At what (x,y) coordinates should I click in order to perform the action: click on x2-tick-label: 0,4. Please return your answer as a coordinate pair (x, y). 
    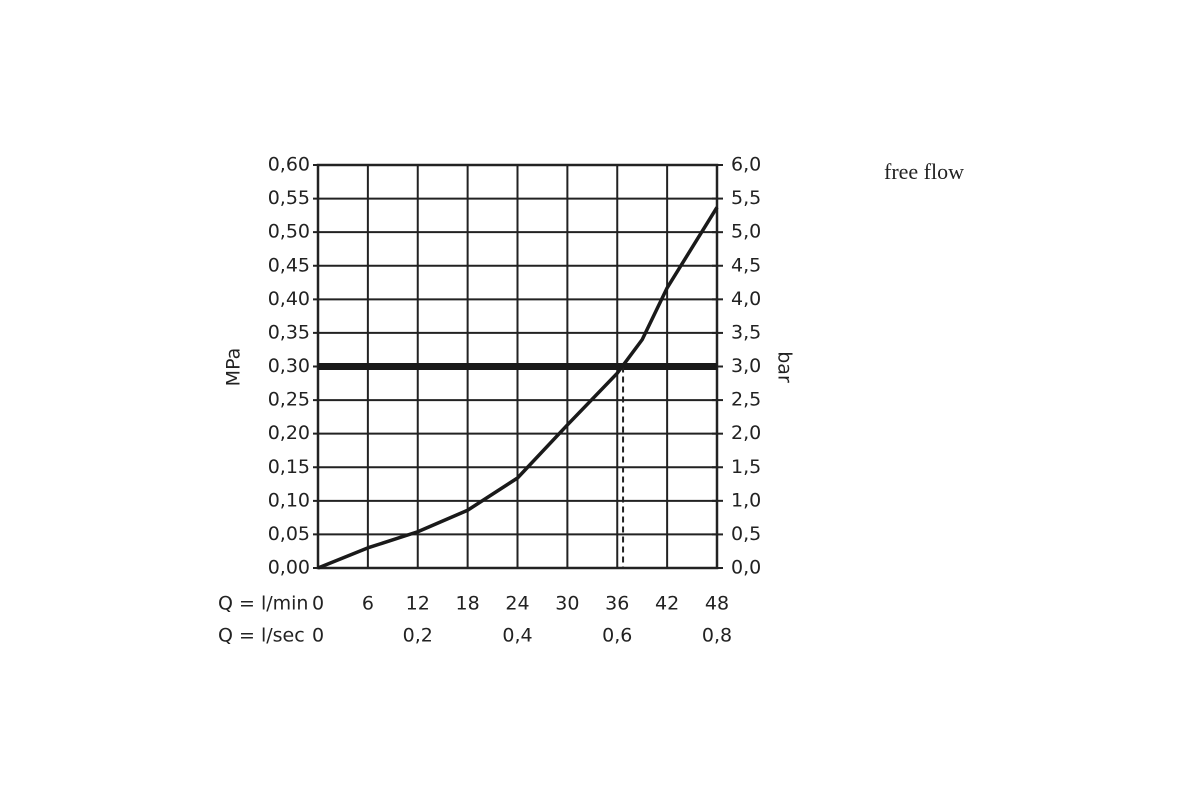
    Looking at the image, I should click on (517, 636).